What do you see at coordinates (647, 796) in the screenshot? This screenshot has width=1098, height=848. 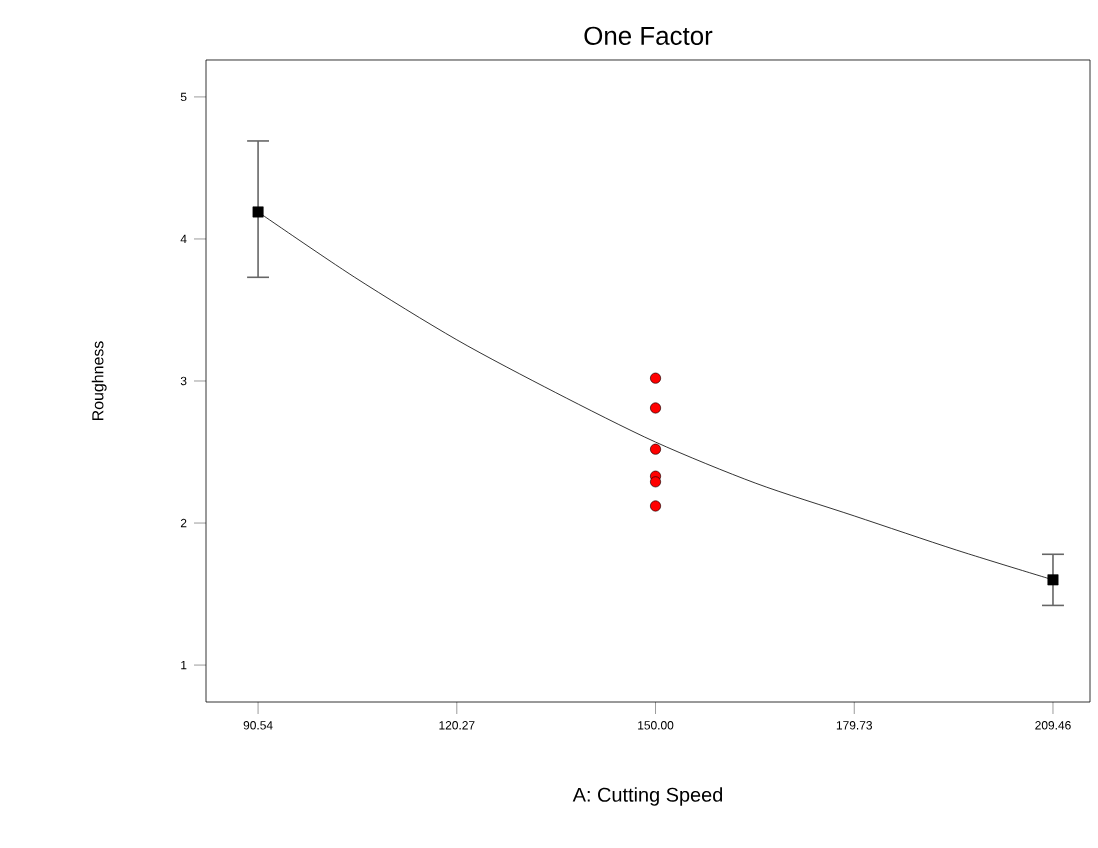 I see `x-axis-title: A: Cutting Speed` at bounding box center [647, 796].